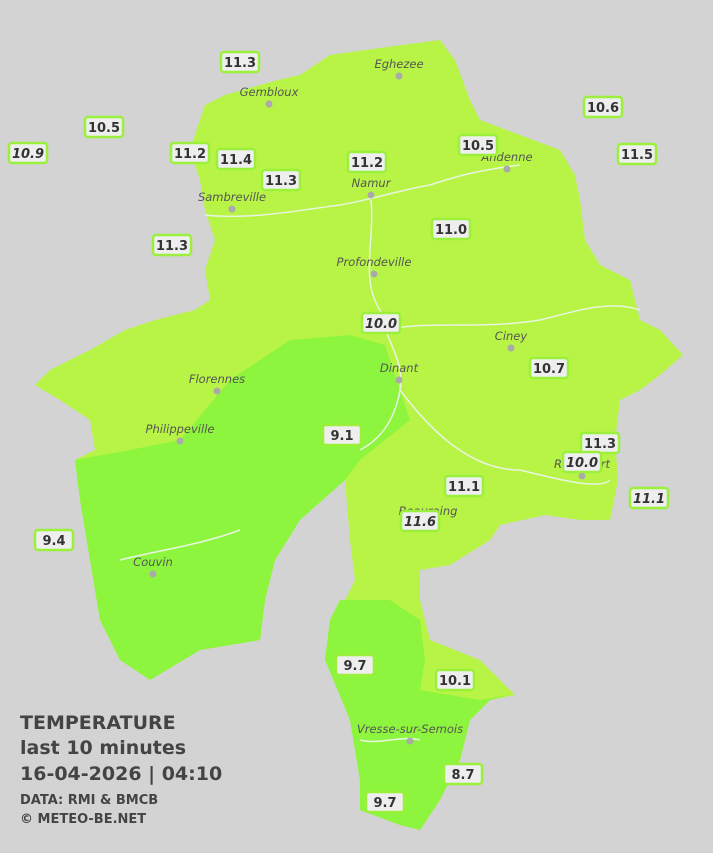 The height and width of the screenshot is (853, 713). I want to click on station-value: 10.1, so click(455, 681).